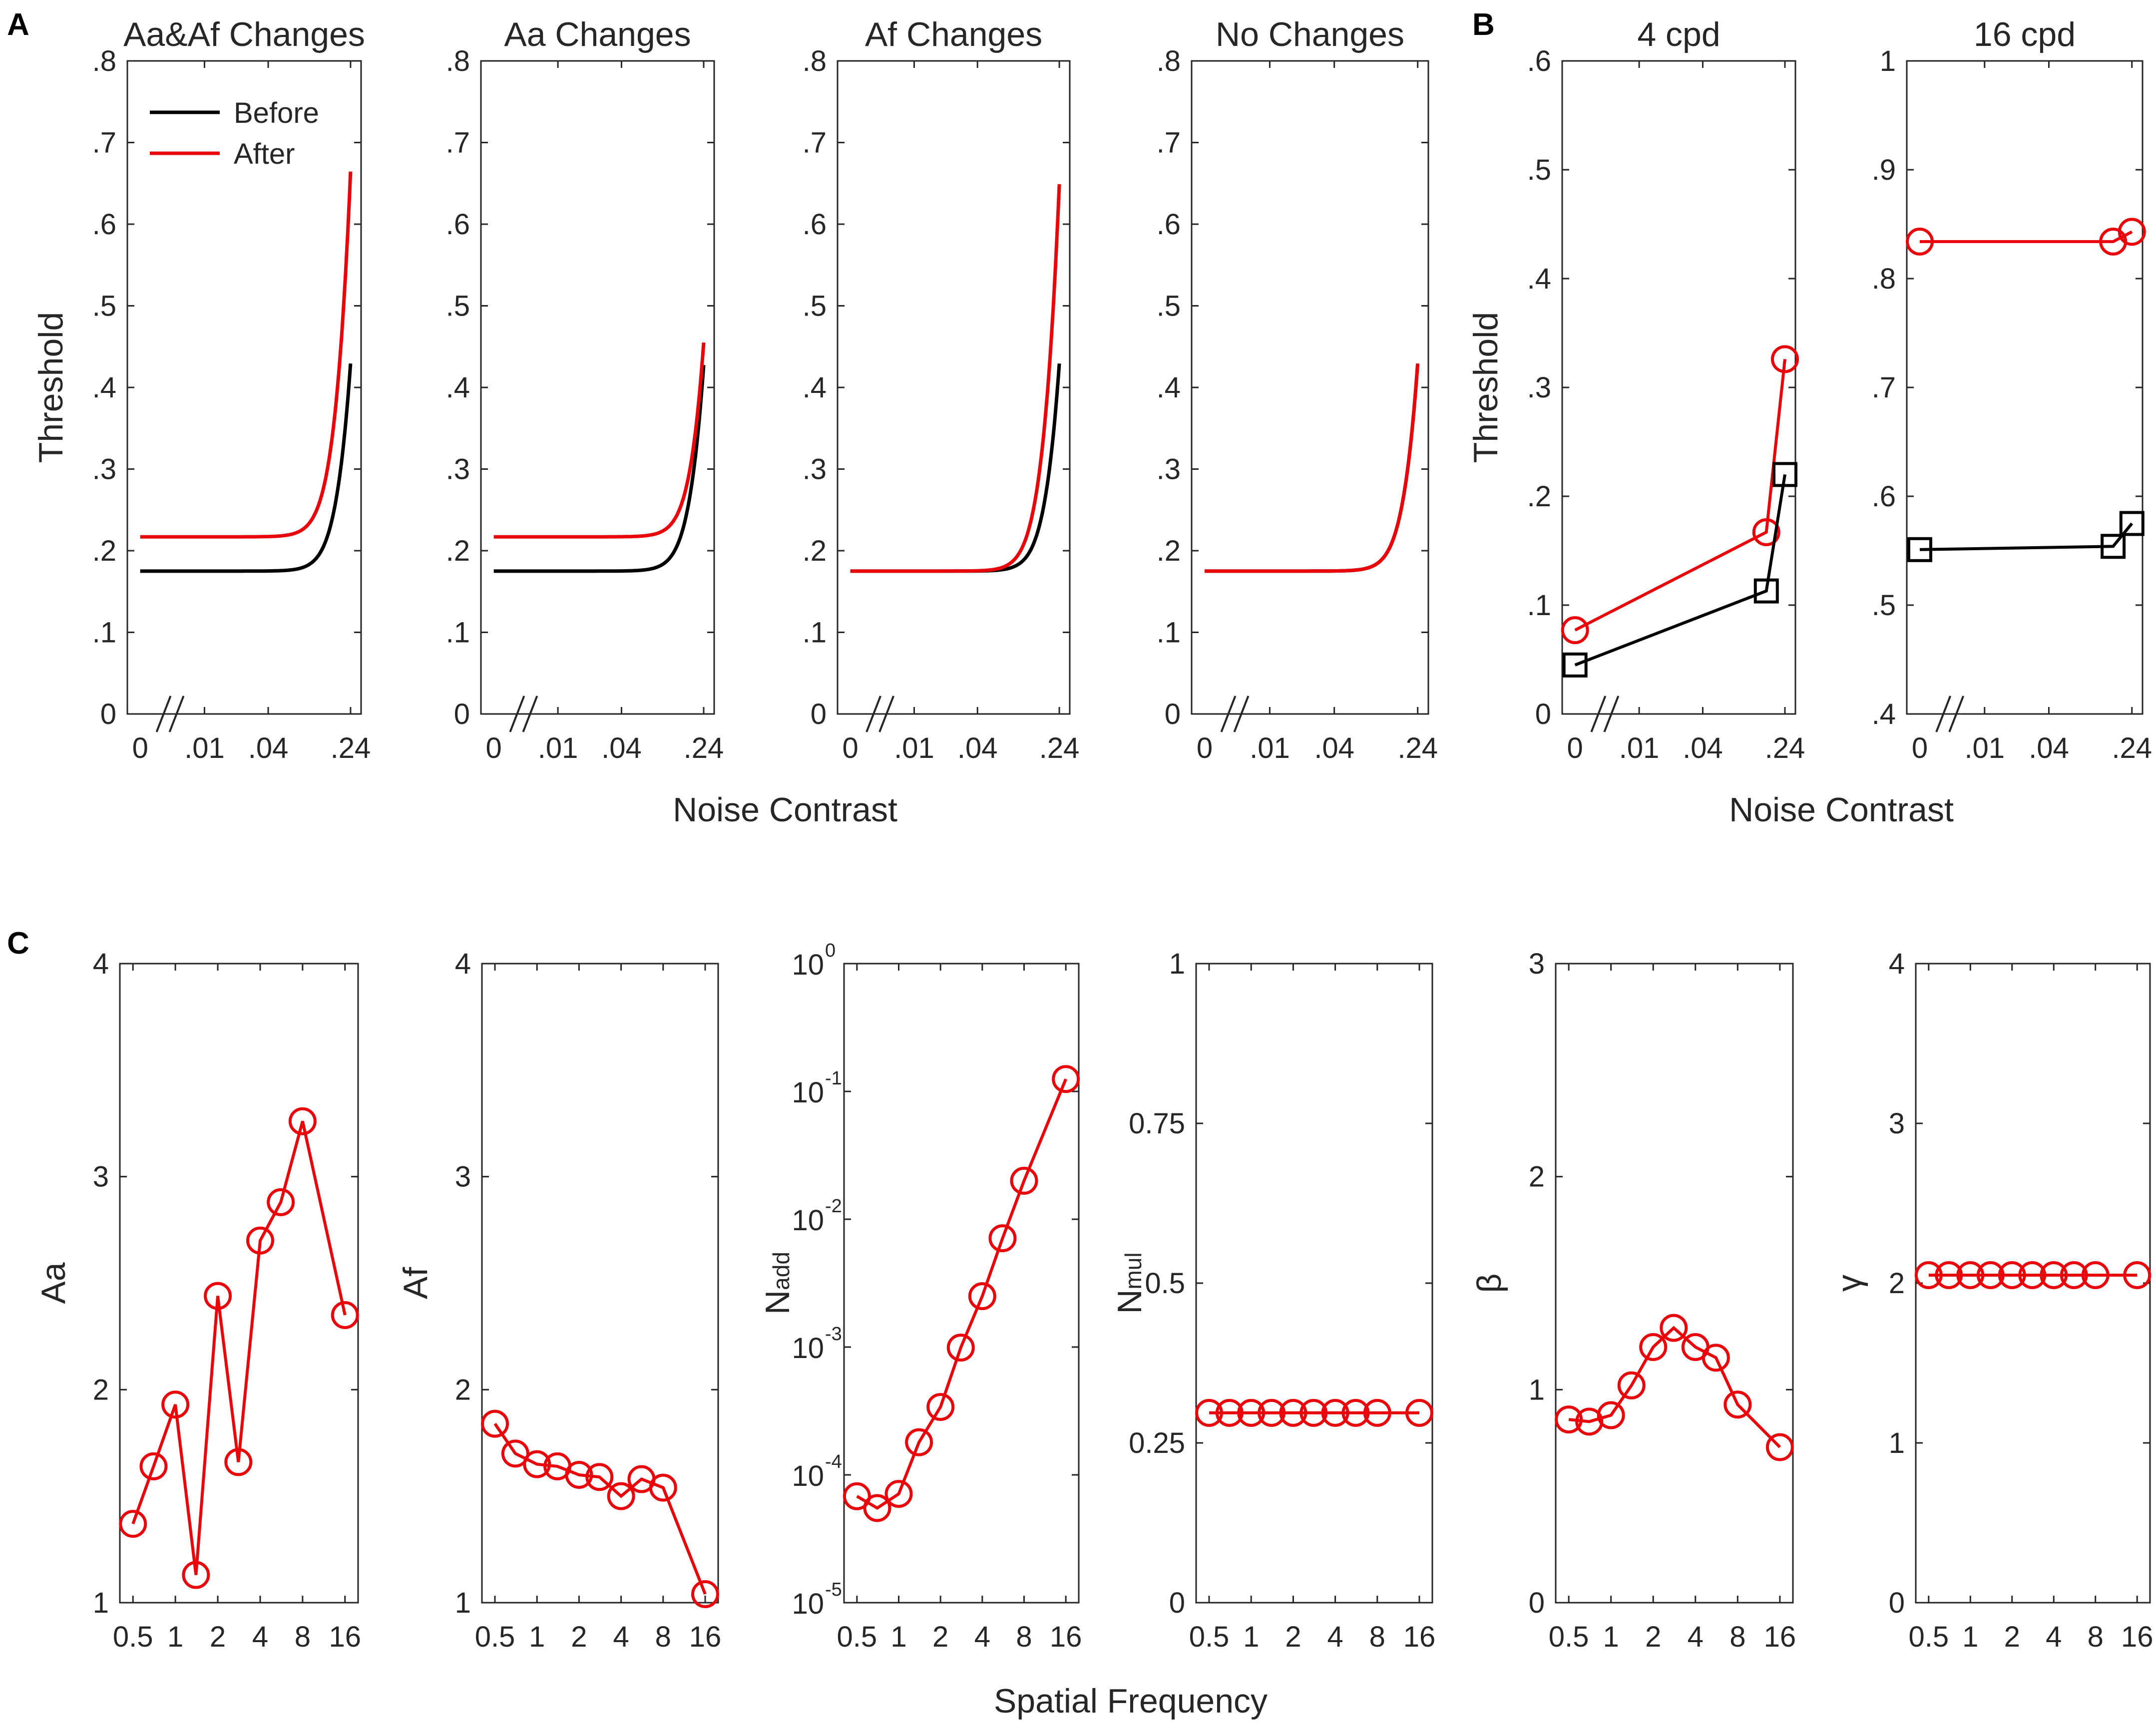 The width and height of the screenshot is (2156, 1726). Describe the element at coordinates (833, 1078) in the screenshot. I see `y-tick-label-exponent: -1` at that location.